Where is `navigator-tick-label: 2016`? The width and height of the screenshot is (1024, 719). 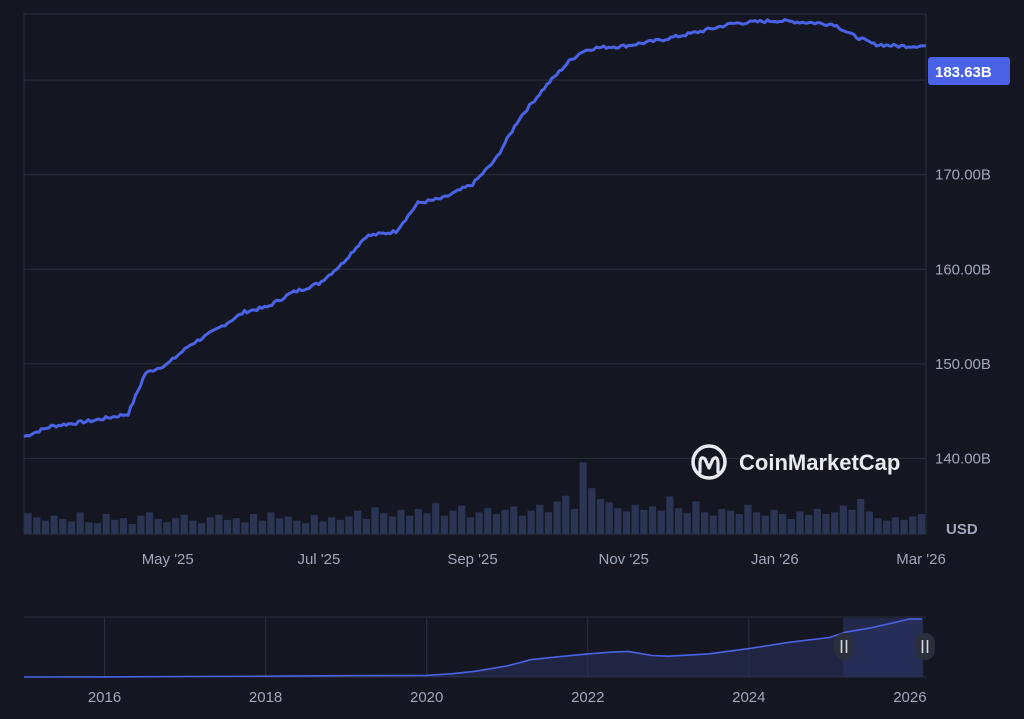 navigator-tick-label: 2016 is located at coordinates (104, 697).